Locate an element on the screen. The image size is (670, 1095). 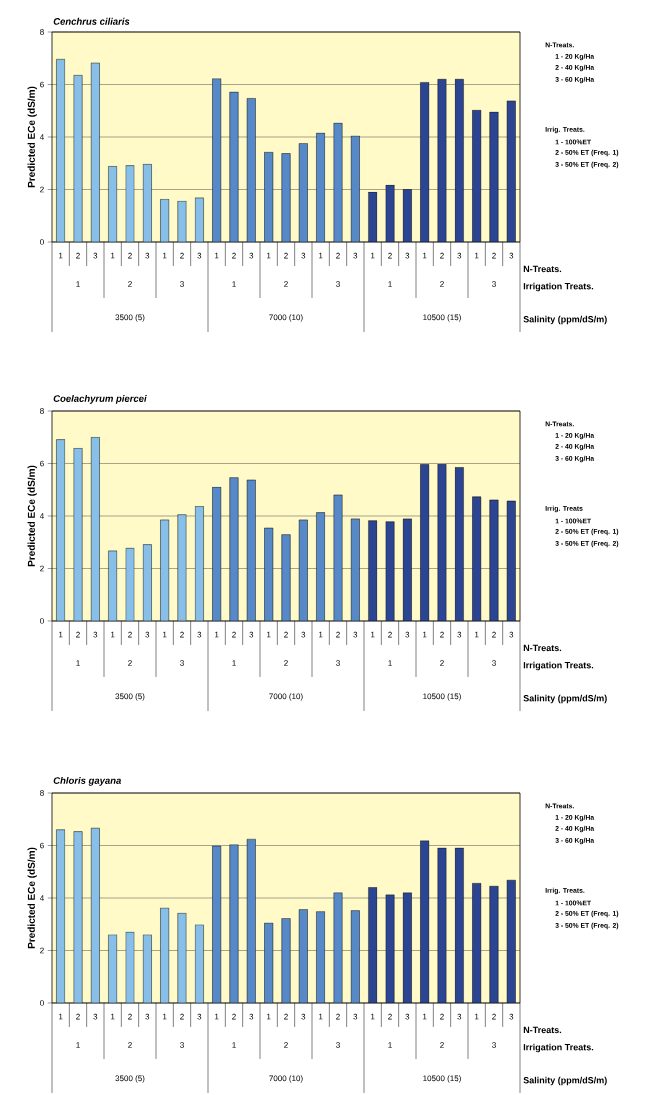
text: Irrigation Treats. is located at coordinates (558, 666).